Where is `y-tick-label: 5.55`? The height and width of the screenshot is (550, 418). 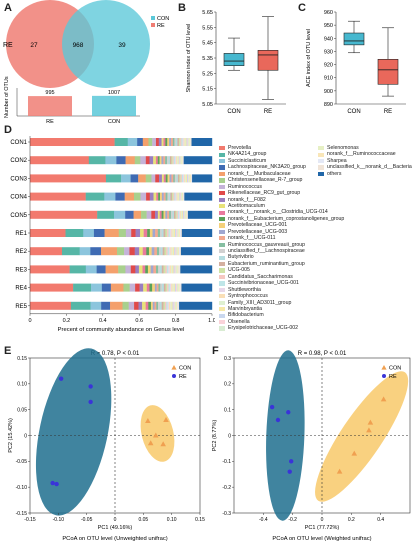 y-tick-label: 5.55 is located at coordinates (207, 28).